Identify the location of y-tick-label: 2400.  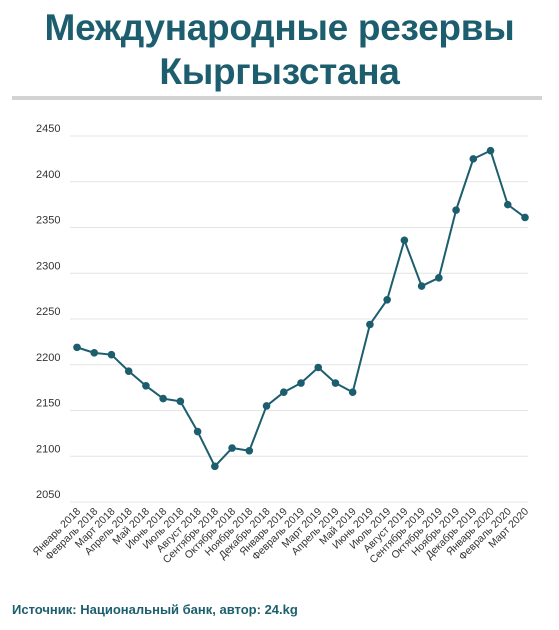
(48, 175).